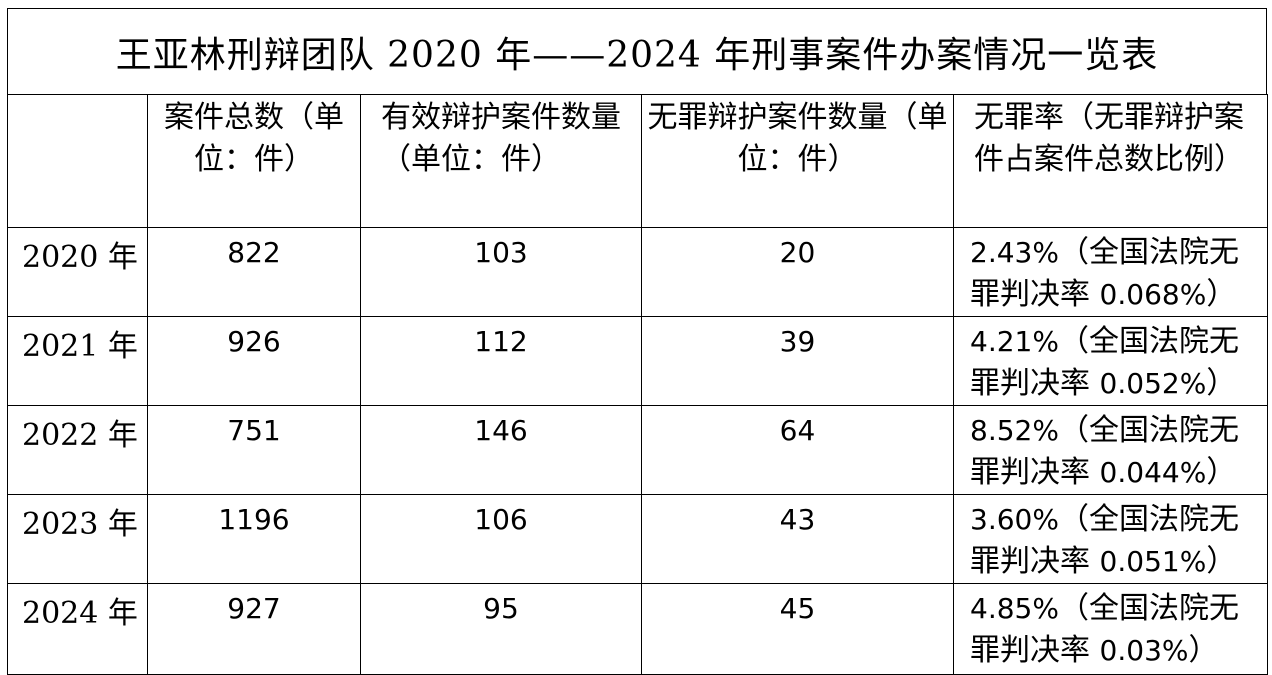 The width and height of the screenshot is (1272, 675). What do you see at coordinates (797, 629) in the screenshot?
I see `innocent-defense-cell: 45` at bounding box center [797, 629].